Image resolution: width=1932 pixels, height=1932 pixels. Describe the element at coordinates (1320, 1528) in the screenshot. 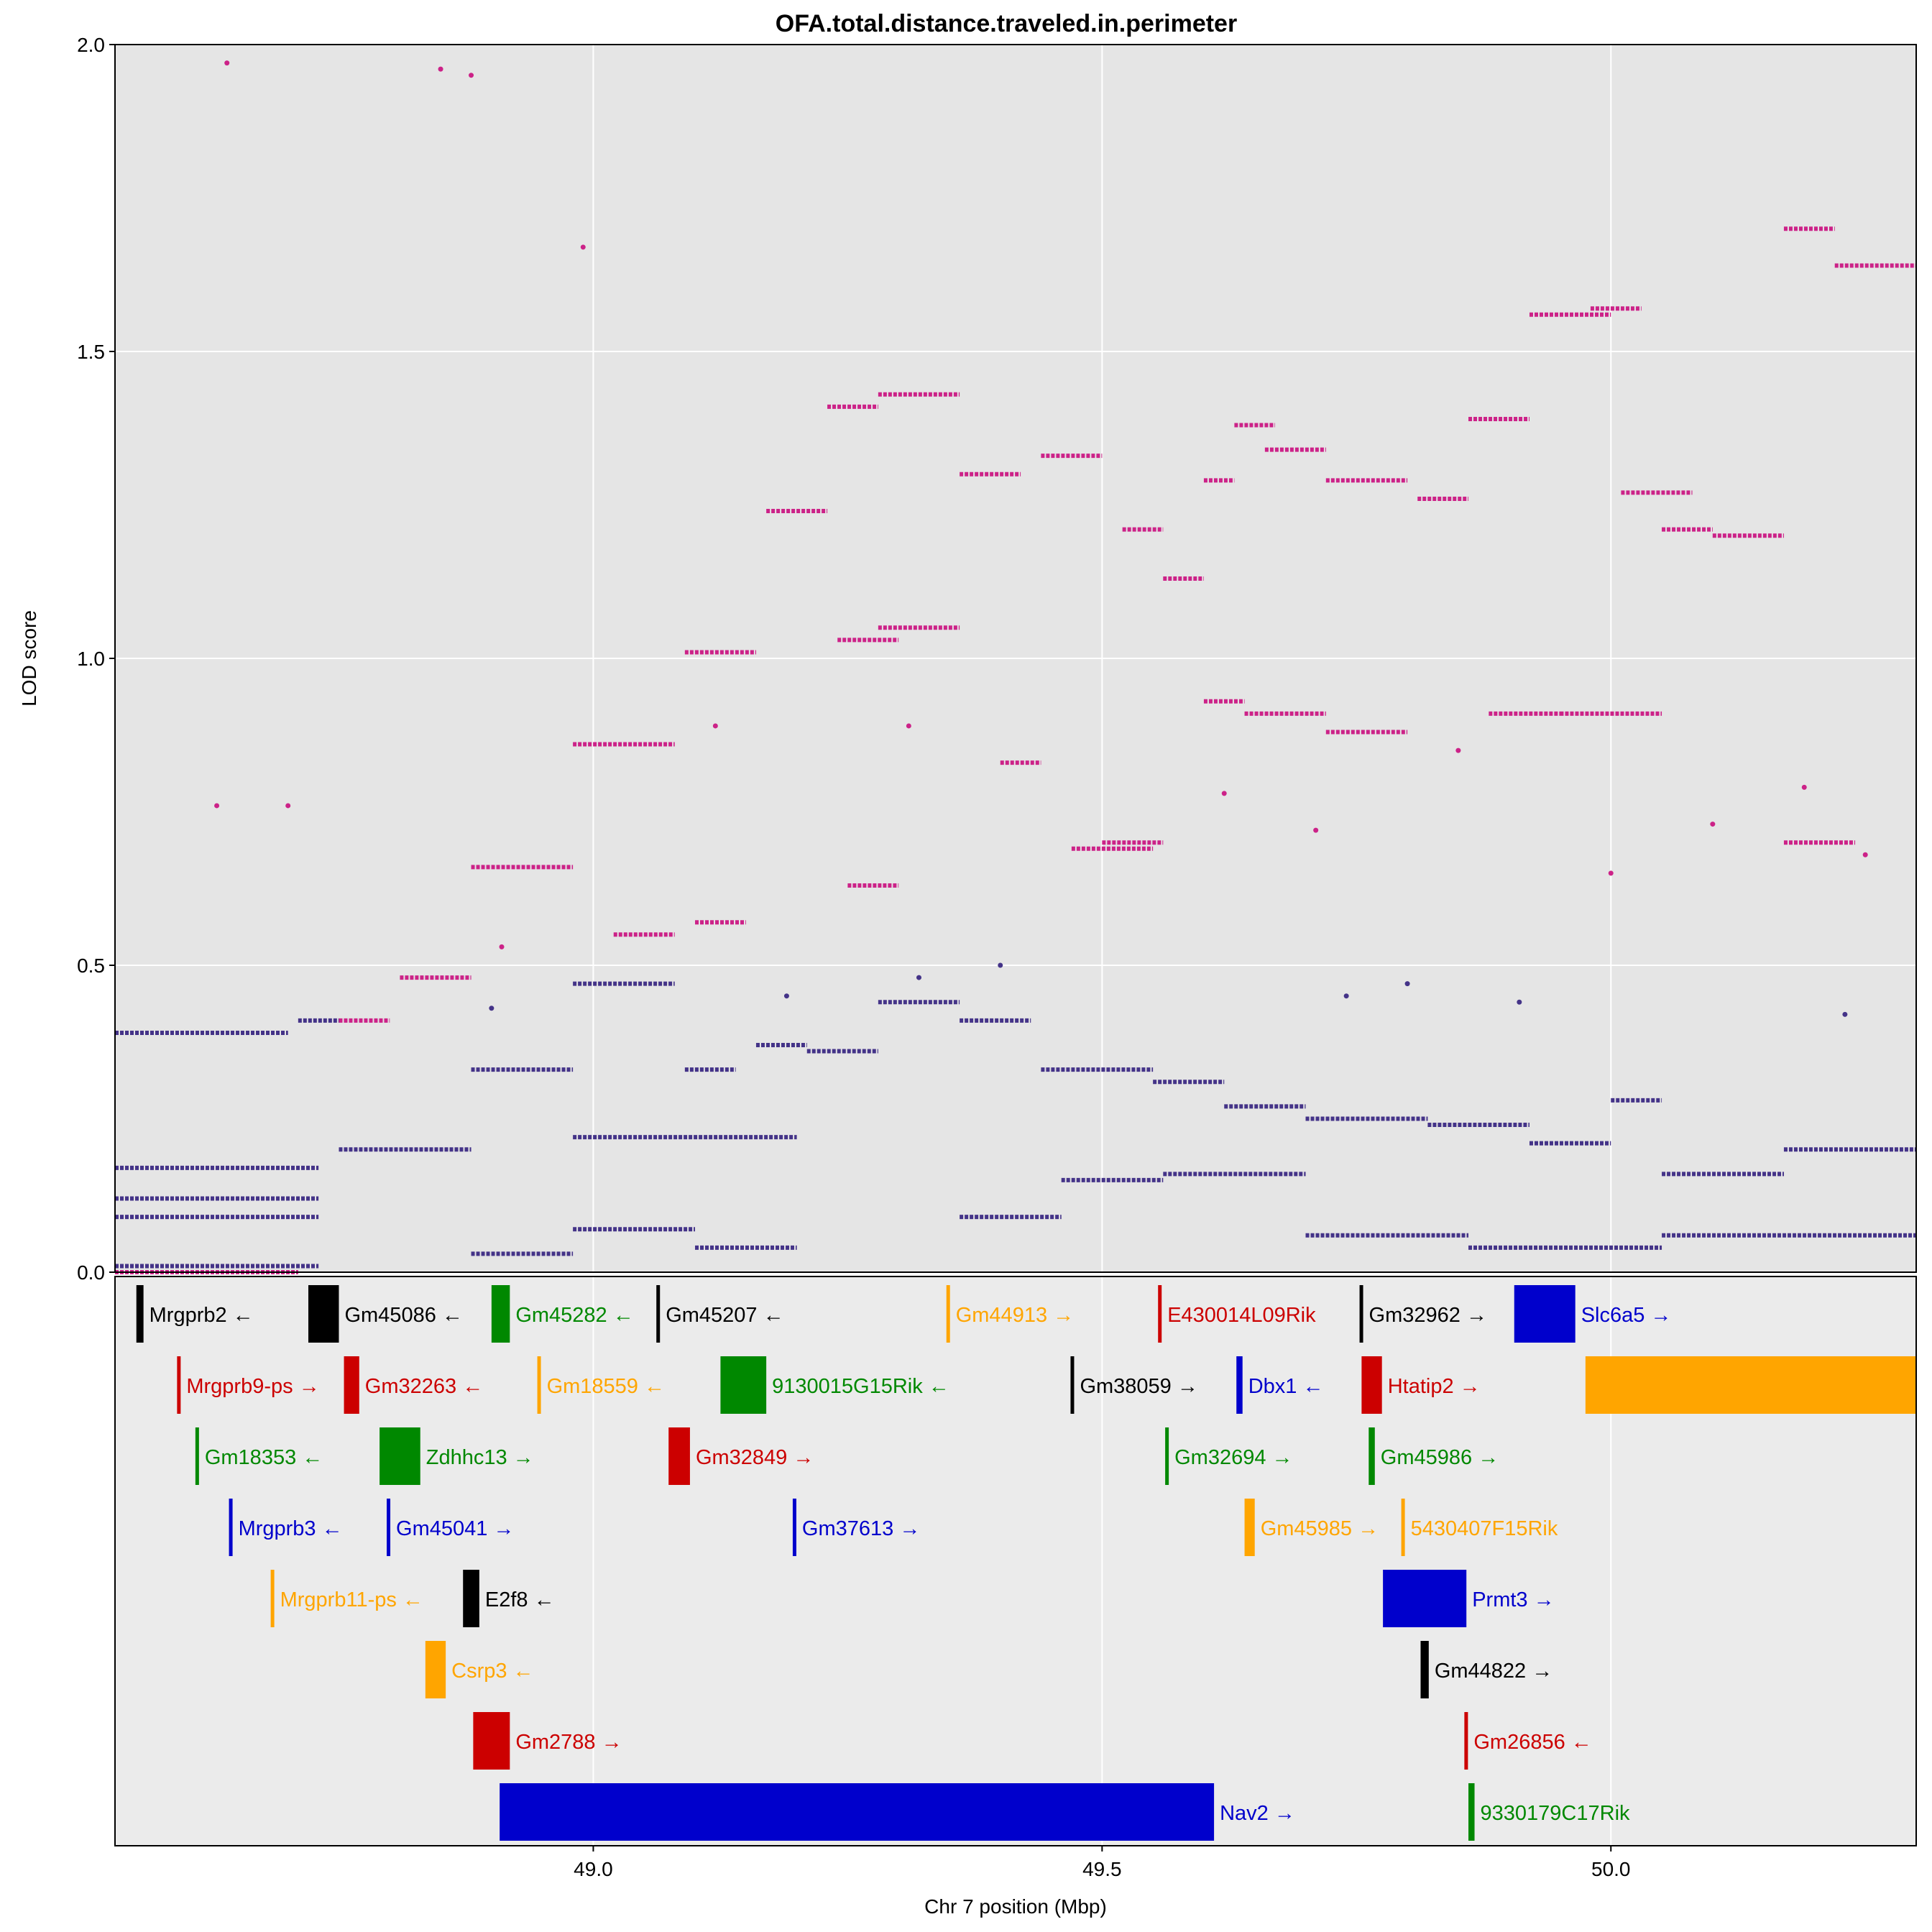

I see `gene-label: Gm45985 →` at that location.